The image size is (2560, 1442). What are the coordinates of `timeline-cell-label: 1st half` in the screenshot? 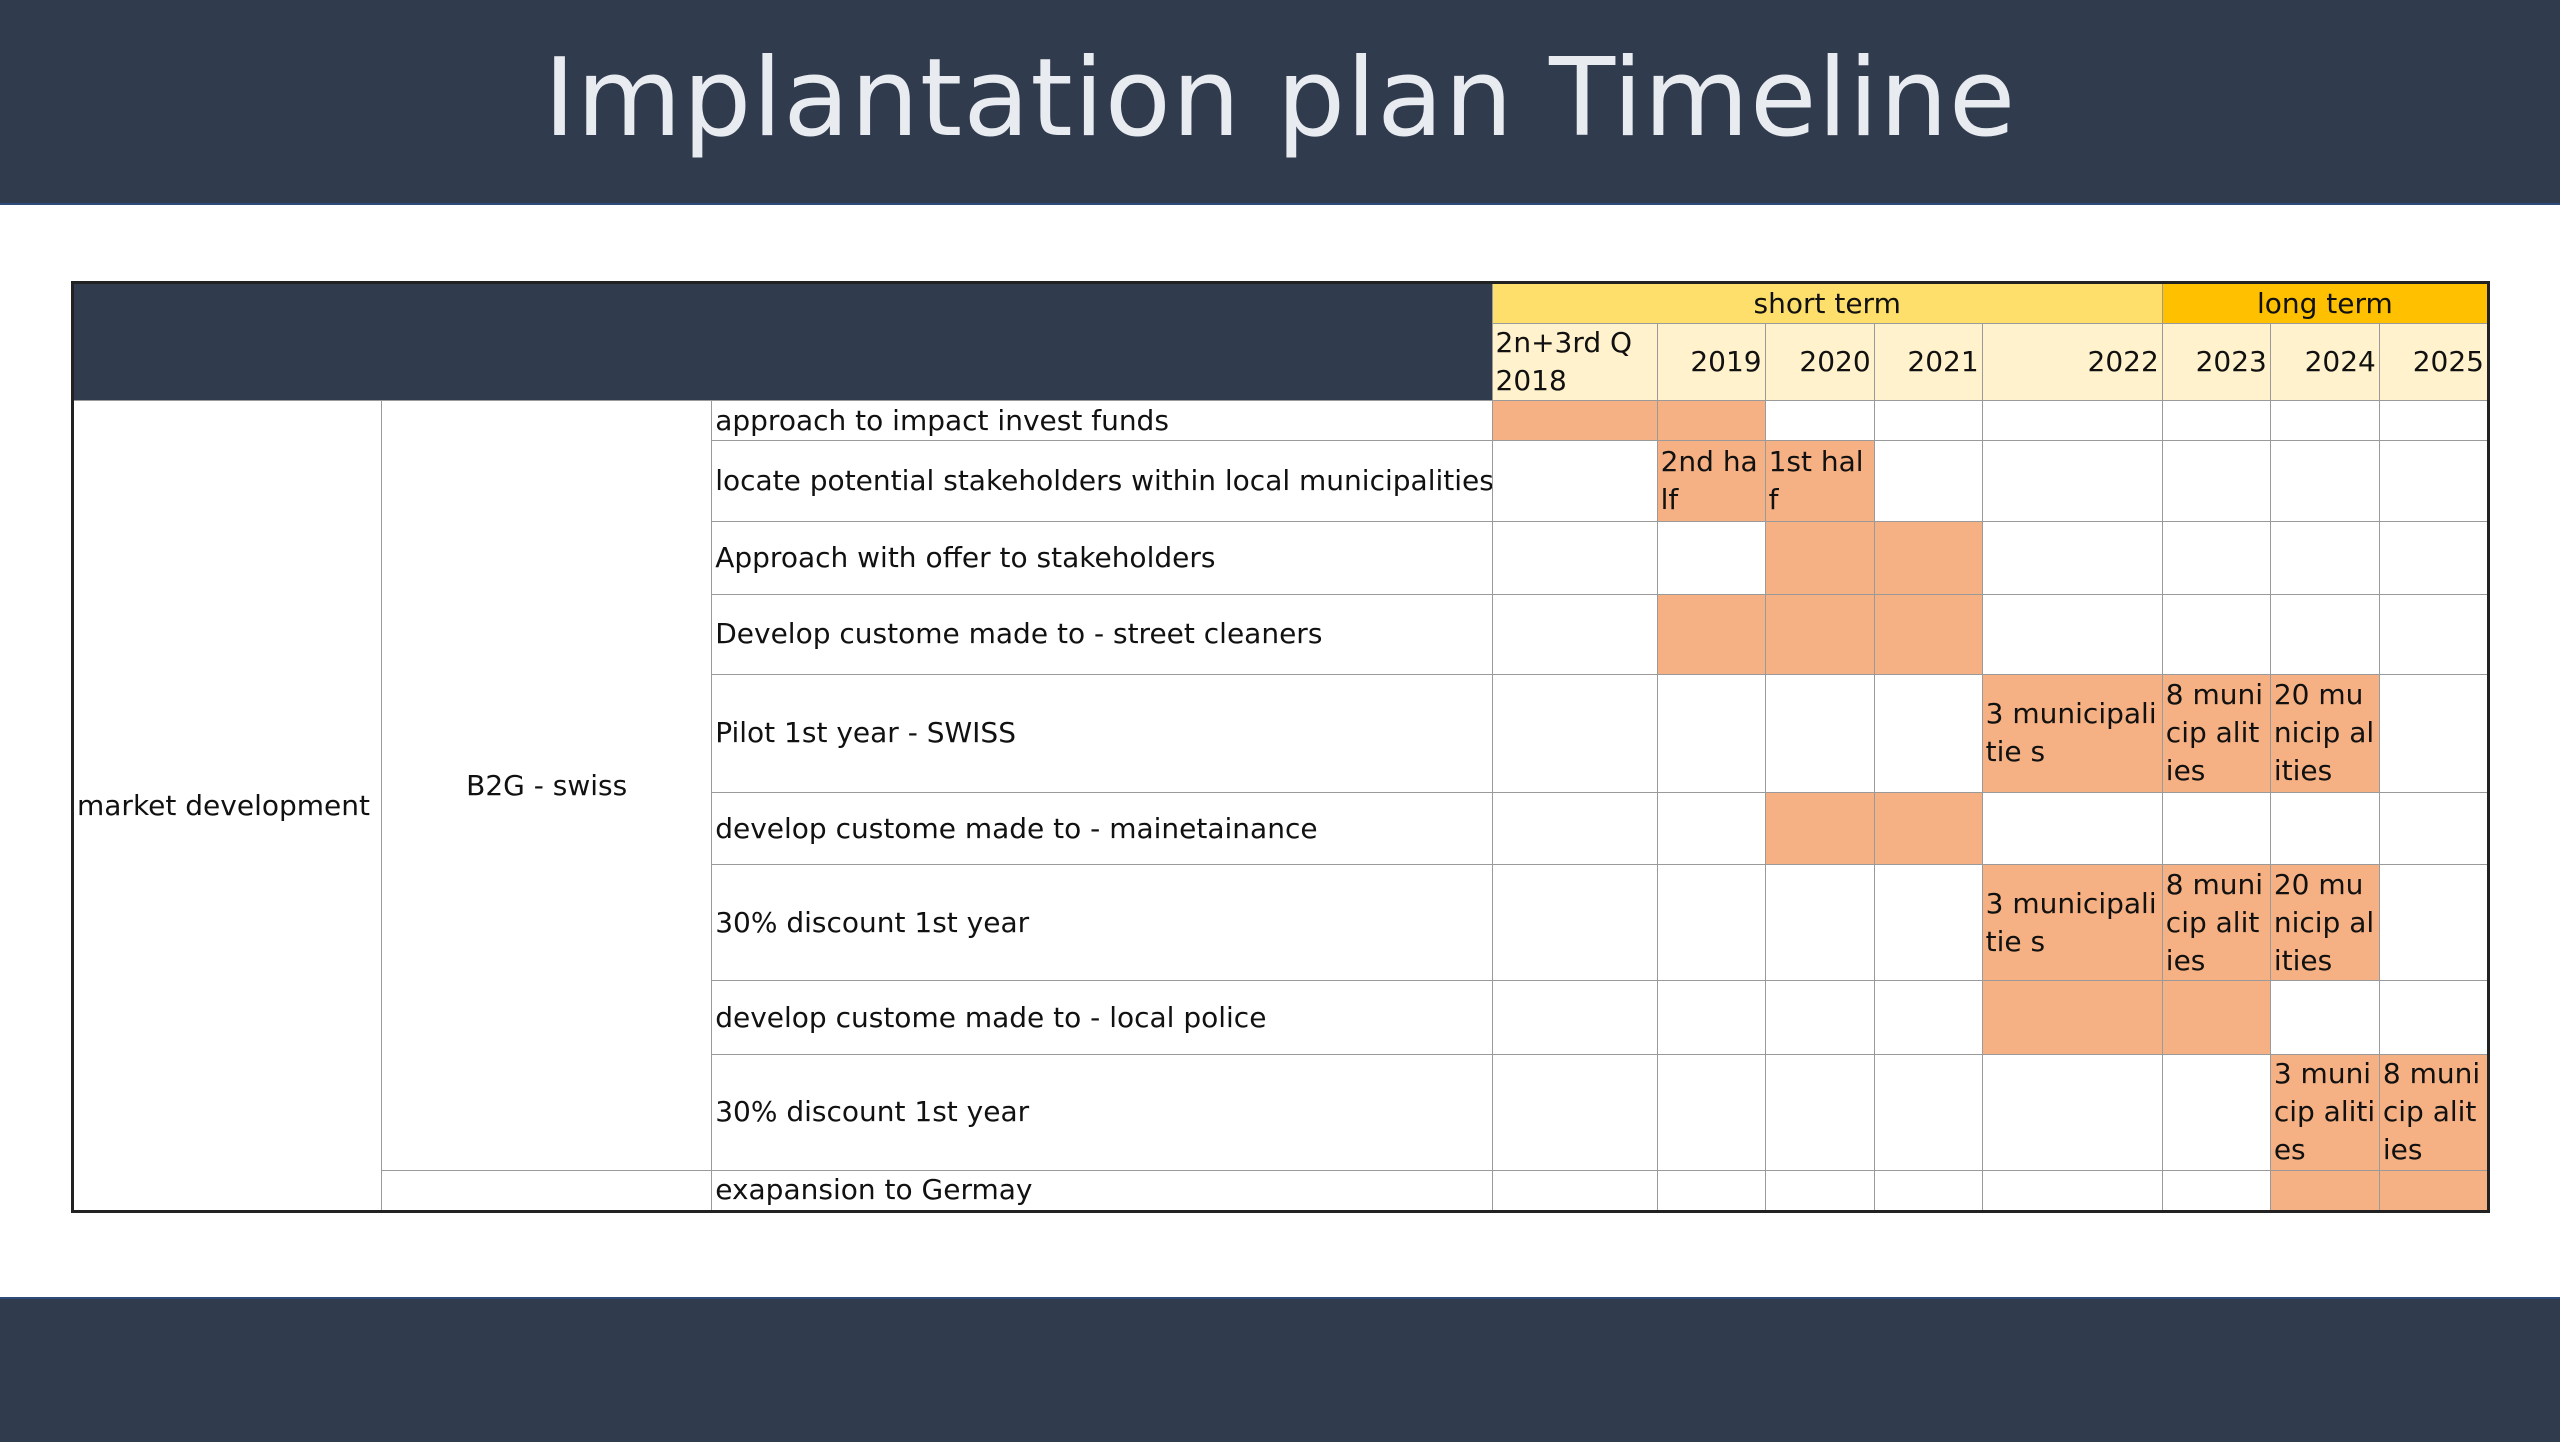 It's located at (1819, 481).